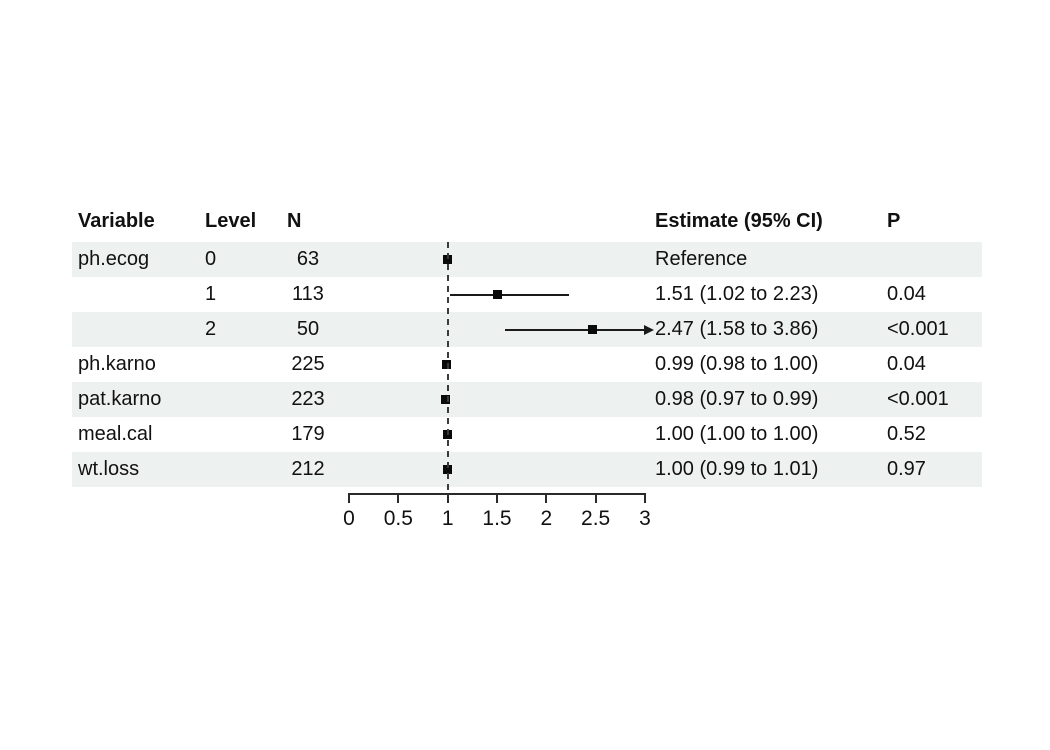 The width and height of the screenshot is (1050, 750). What do you see at coordinates (596, 518) in the screenshot?
I see `x-axis-tick-label: 2.5` at bounding box center [596, 518].